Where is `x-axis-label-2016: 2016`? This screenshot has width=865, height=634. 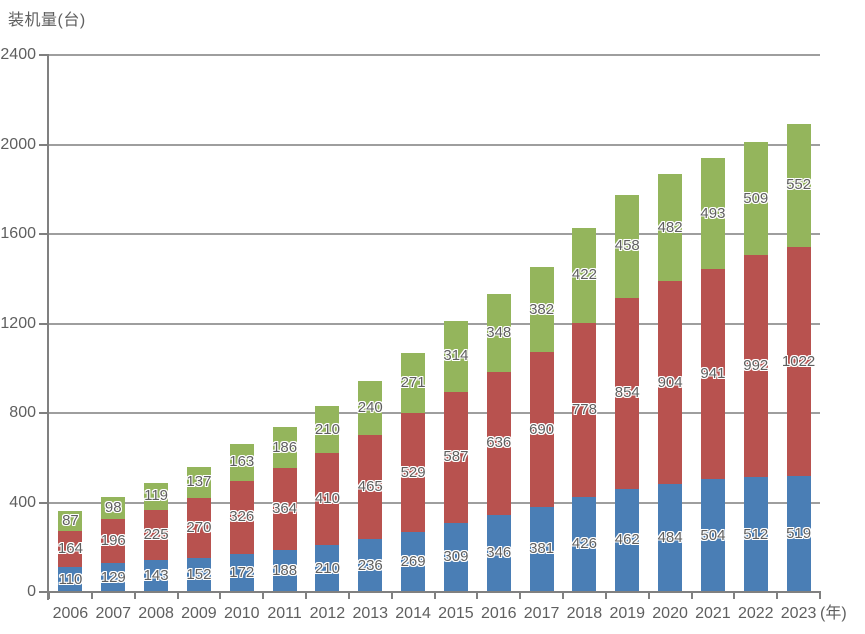
x-axis-label-2016: 2016 is located at coordinates (498, 613).